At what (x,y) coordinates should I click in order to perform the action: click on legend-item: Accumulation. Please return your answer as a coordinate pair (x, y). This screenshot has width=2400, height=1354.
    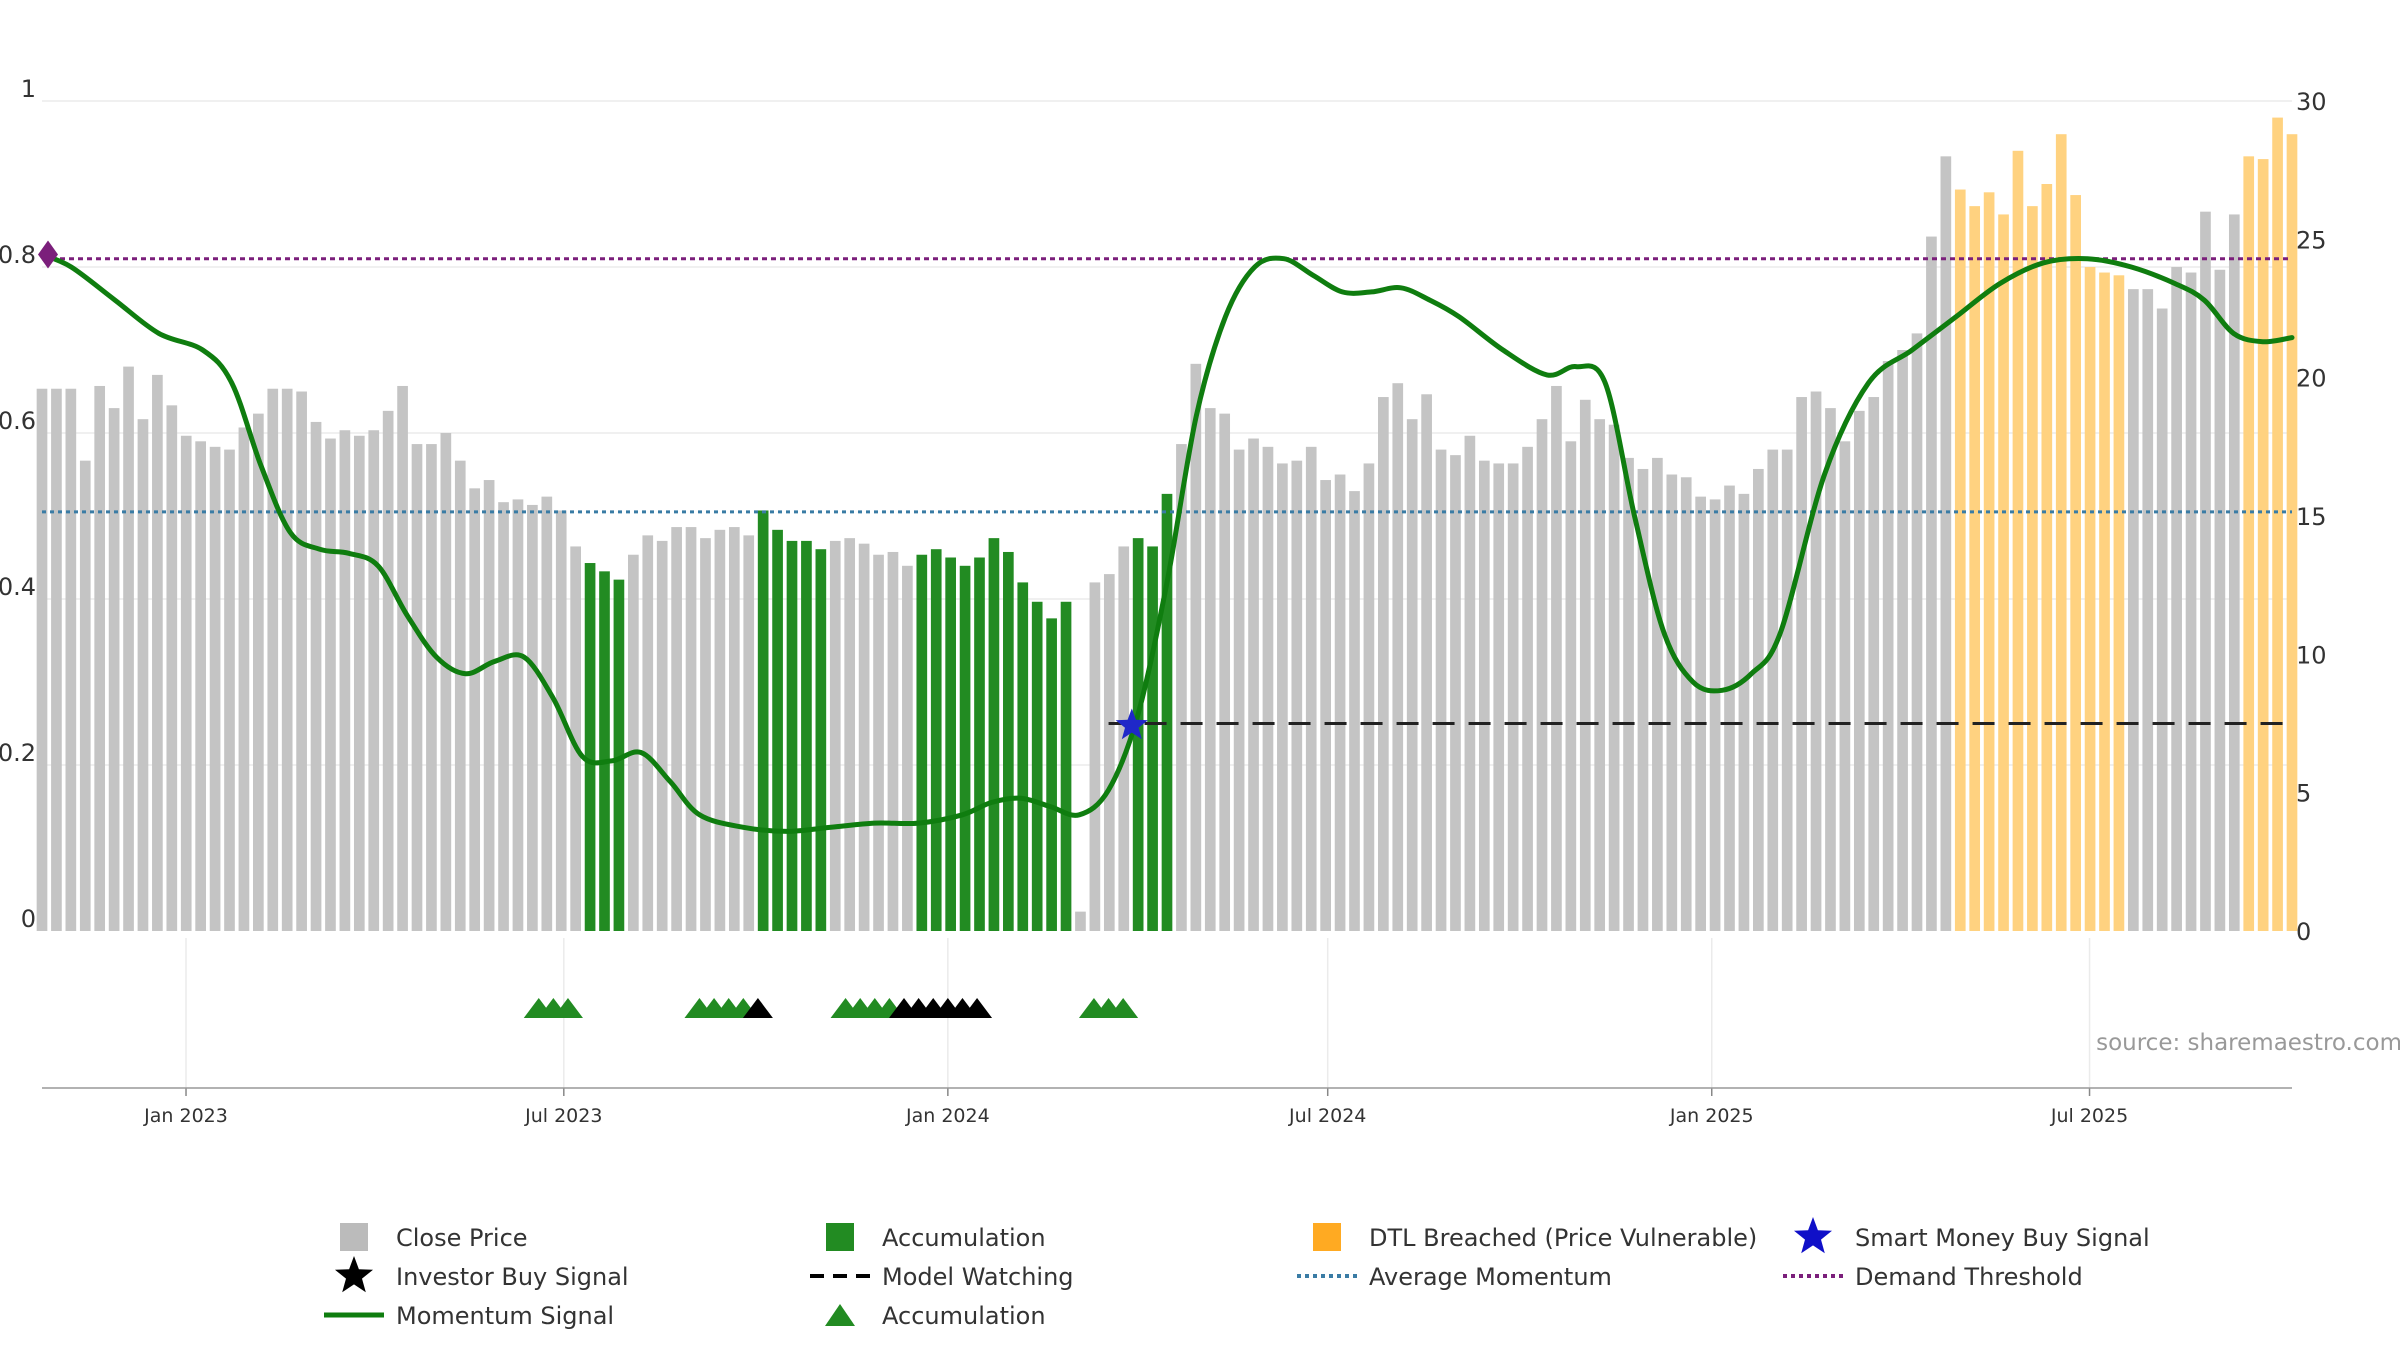
    Looking at the image, I should click on (936, 1237).